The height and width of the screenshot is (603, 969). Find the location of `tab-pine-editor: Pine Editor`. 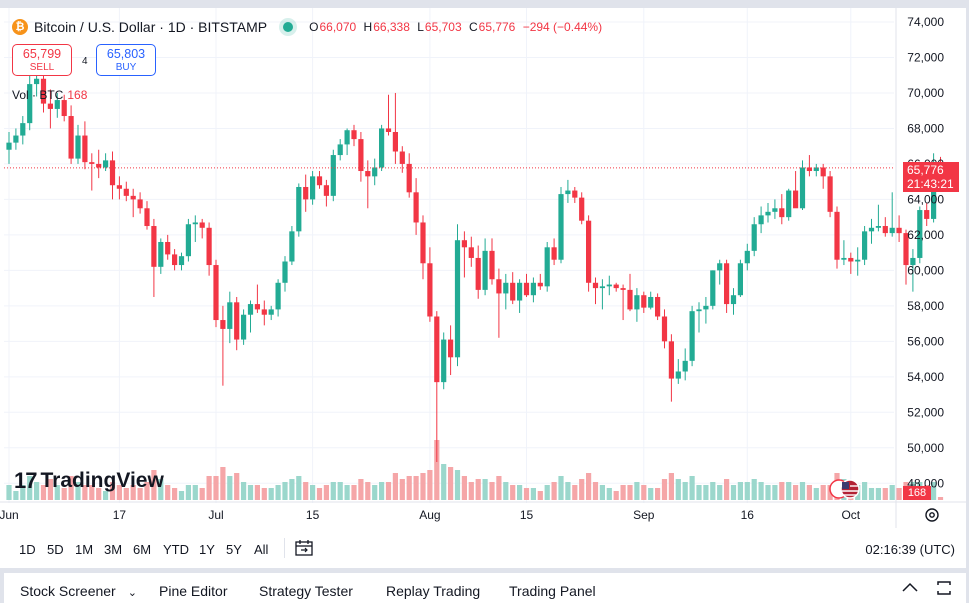

tab-pine-editor: Pine Editor is located at coordinates (193, 591).